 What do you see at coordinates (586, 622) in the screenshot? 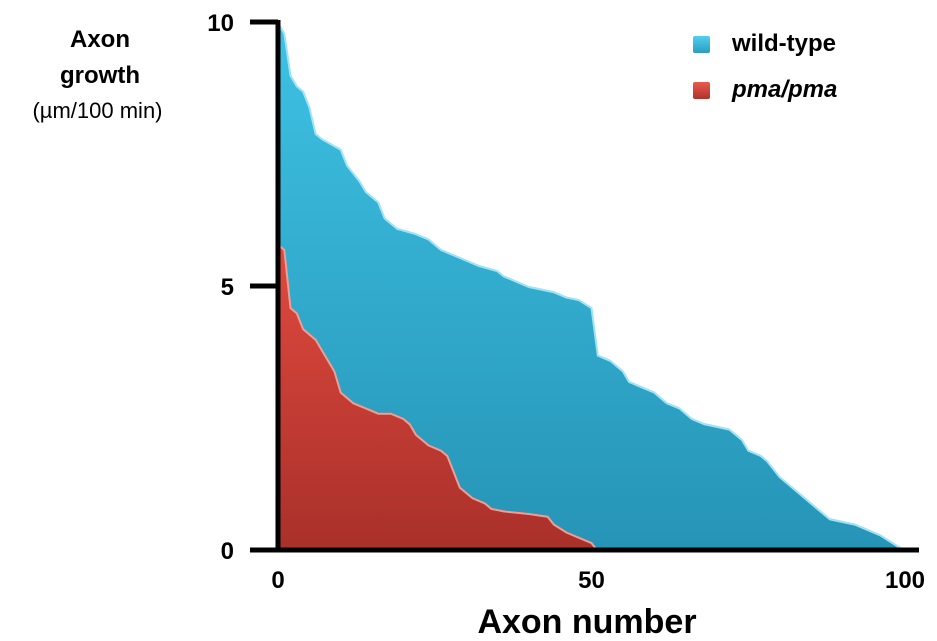
I see `x-axis-label: Axon number` at bounding box center [586, 622].